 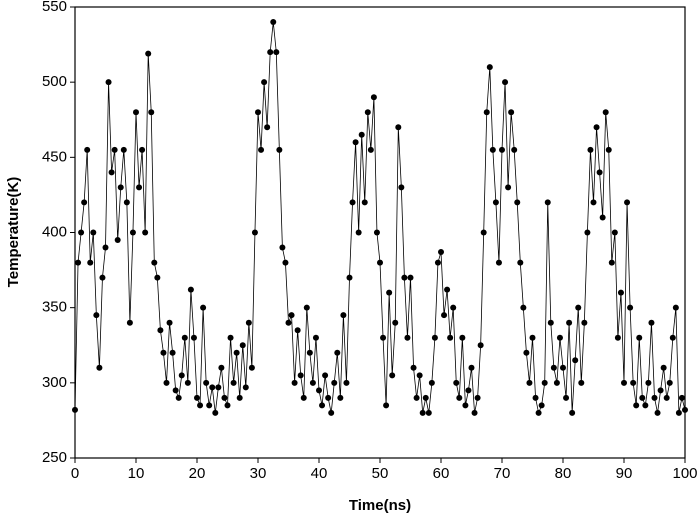 What do you see at coordinates (54, 382) in the screenshot?
I see `y-tick-label: 300` at bounding box center [54, 382].